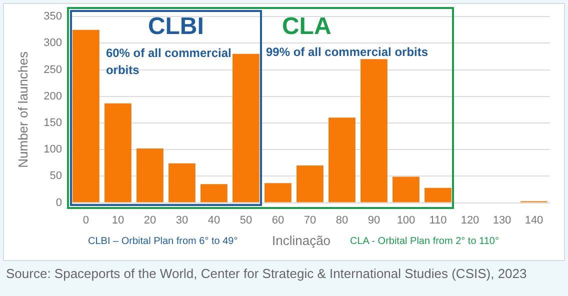  Describe the element at coordinates (169, 61) in the screenshot. I see `annotation: 60% of all commercial orbits` at that location.